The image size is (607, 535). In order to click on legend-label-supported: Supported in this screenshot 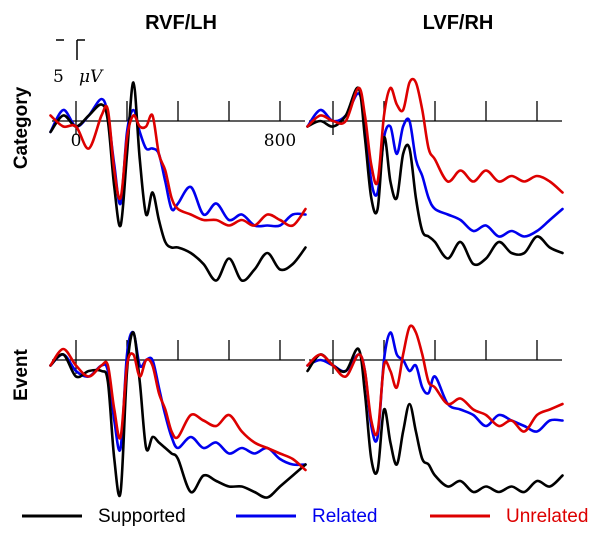, I will do `click(142, 516)`.